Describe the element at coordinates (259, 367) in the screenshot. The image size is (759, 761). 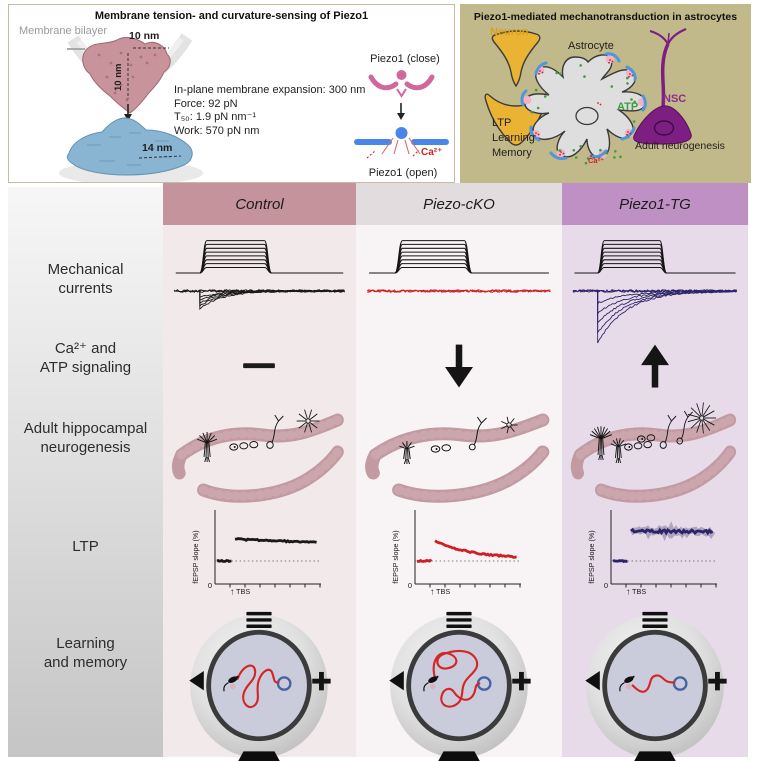
I see `ca-atp-signaling-cell` at that location.